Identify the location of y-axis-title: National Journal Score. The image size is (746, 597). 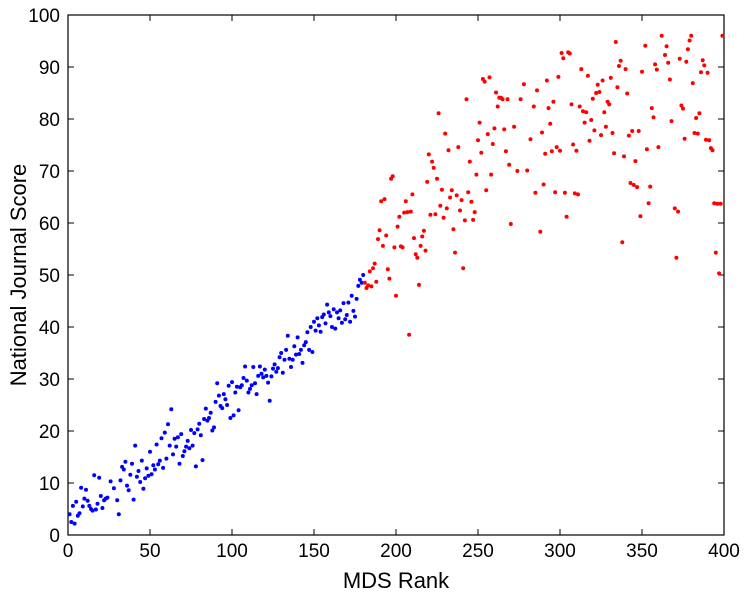
(18, 275).